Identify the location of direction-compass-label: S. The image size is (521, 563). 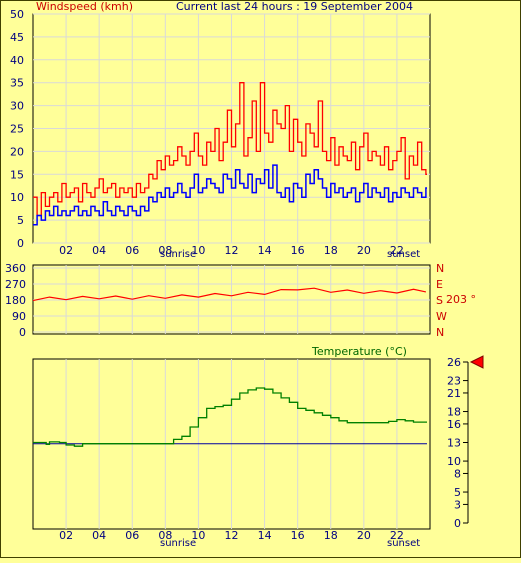
(439, 300).